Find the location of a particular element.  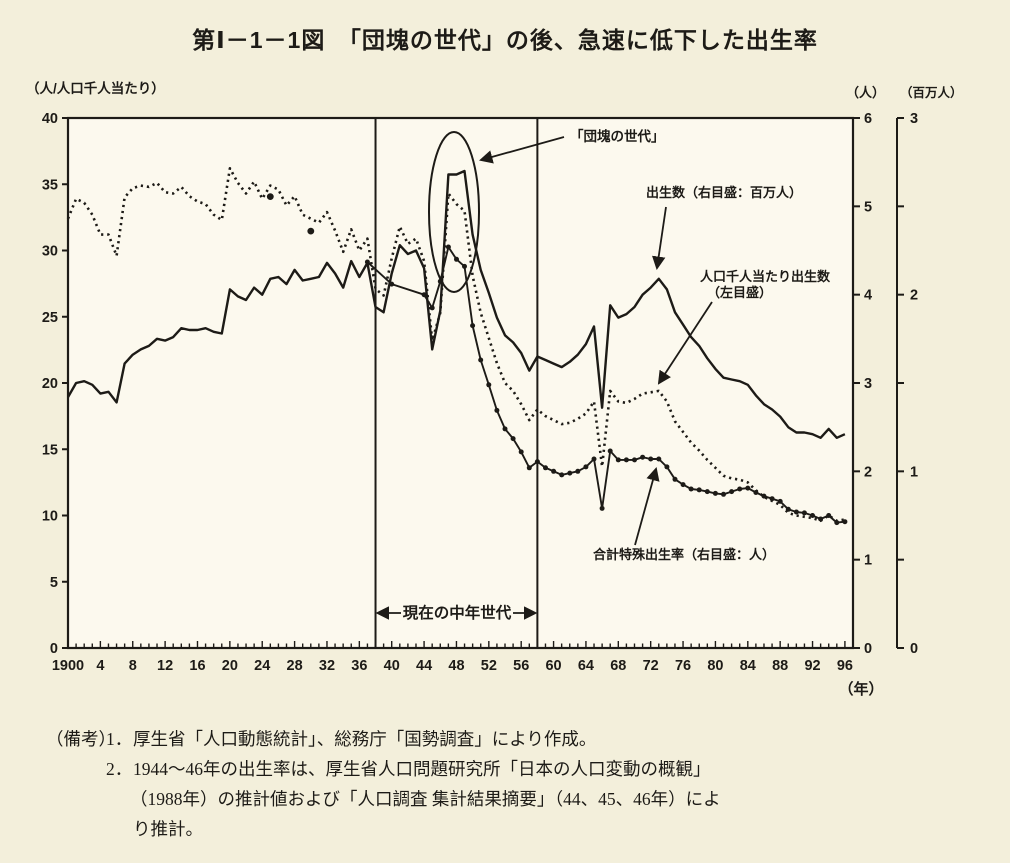

x-axis-tick-label: 84 is located at coordinates (748, 666).